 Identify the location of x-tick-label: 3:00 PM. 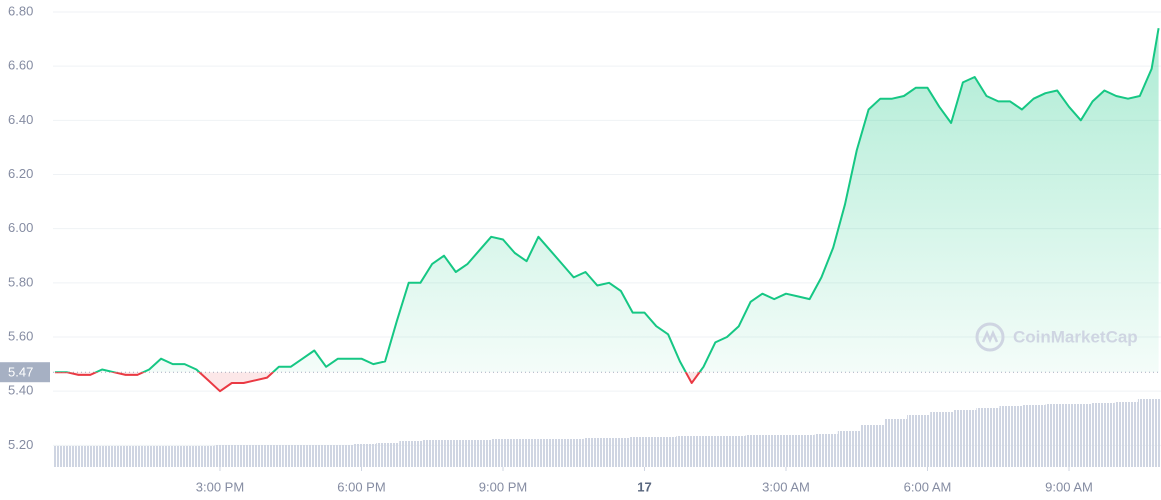
(220, 486).